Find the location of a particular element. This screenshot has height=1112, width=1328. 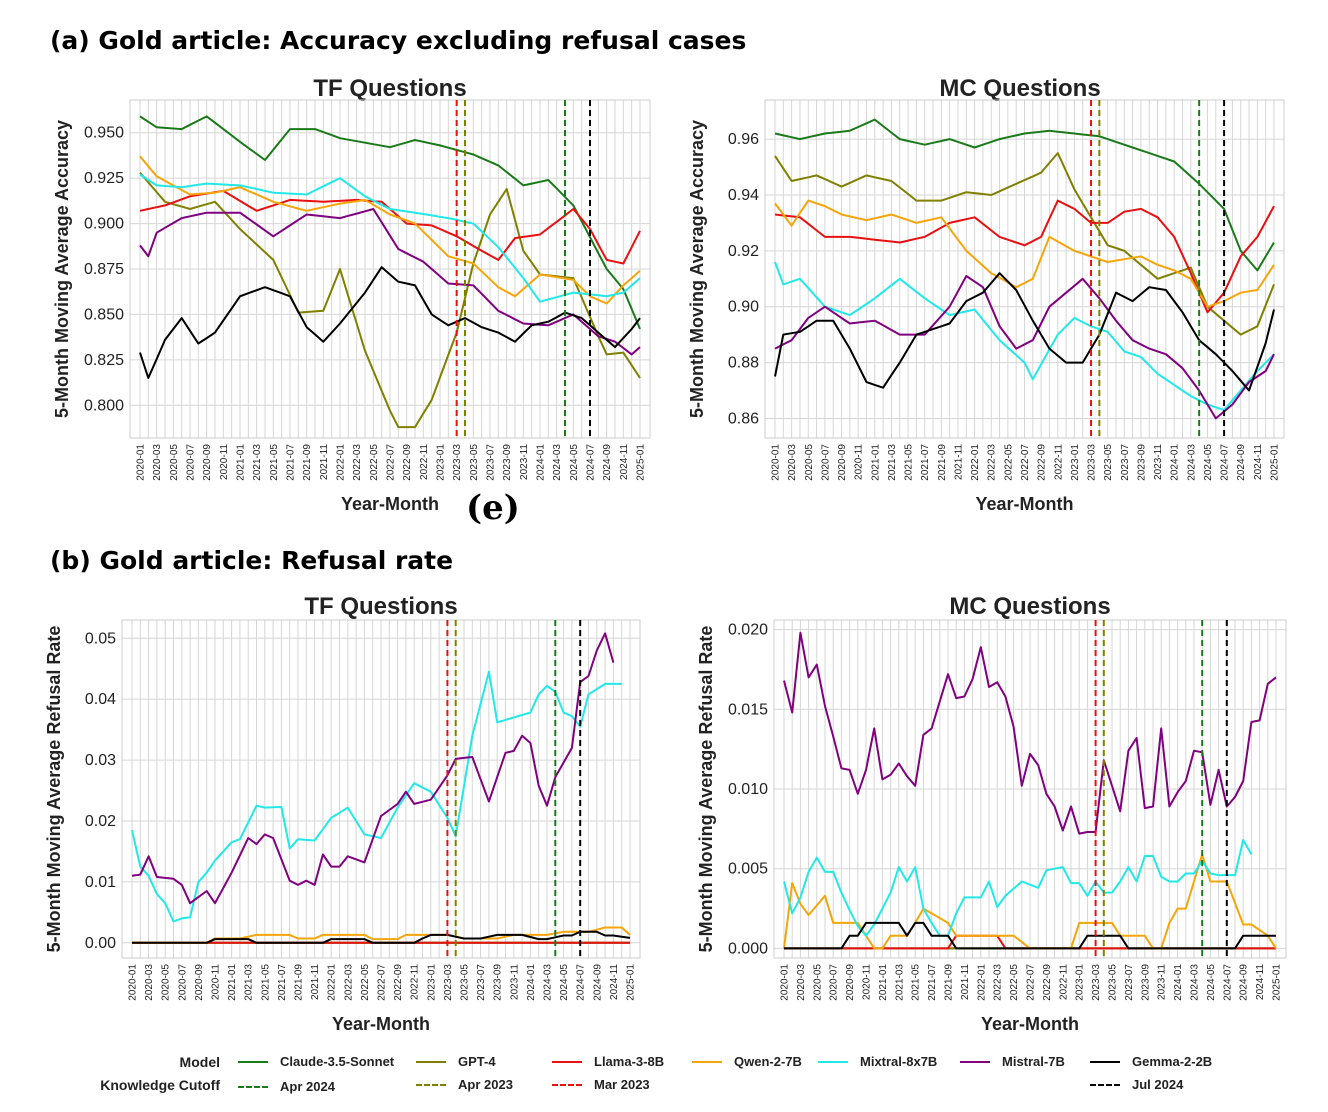

y-tick-label: 0.950 is located at coordinates (104, 133).